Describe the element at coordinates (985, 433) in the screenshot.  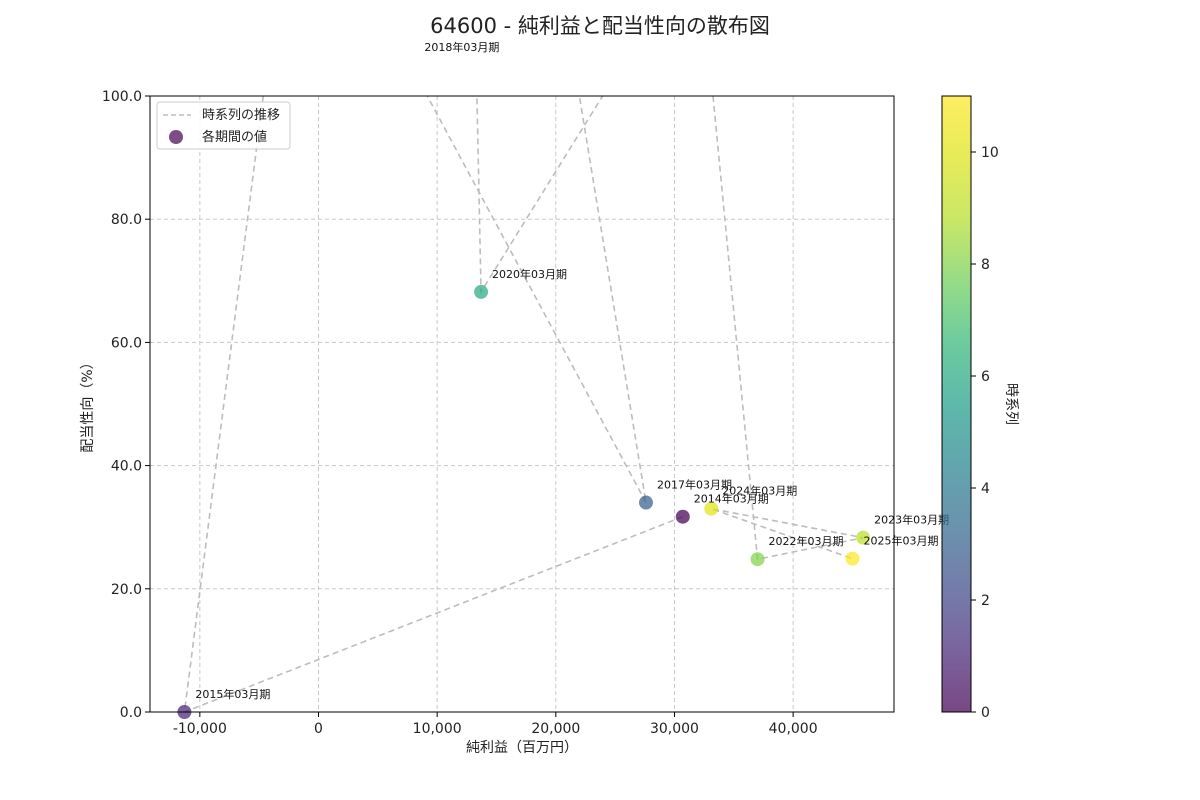
I see `colorbar-ticks: 0 2 4 6 8 10` at that location.